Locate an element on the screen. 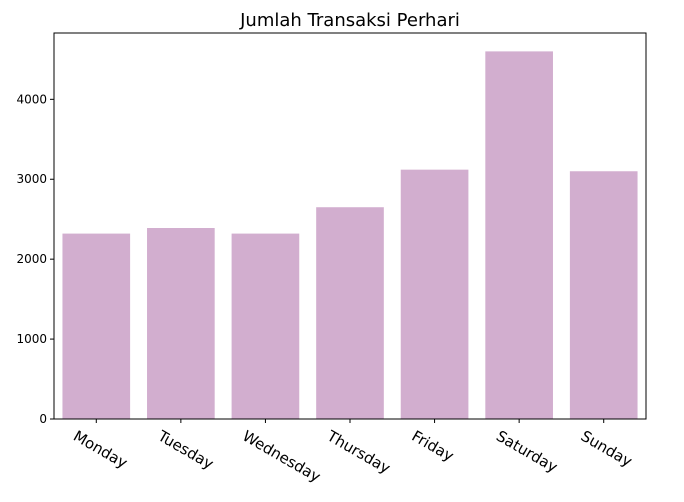 This screenshot has height=502, width=684. y-tick-label: 3000 is located at coordinates (31, 179).